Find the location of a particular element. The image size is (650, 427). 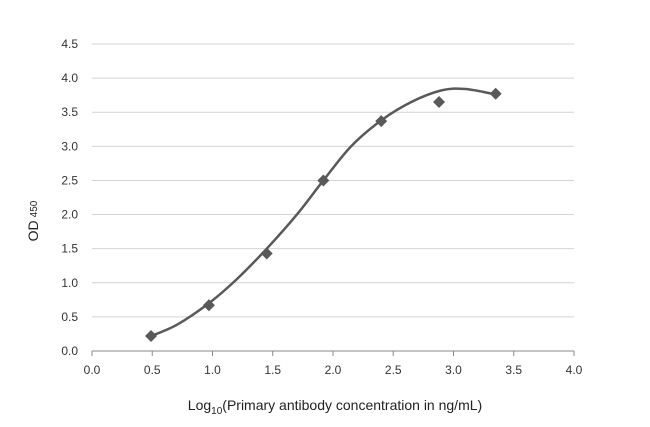

x-tick-label: 3.0 is located at coordinates (453, 370).